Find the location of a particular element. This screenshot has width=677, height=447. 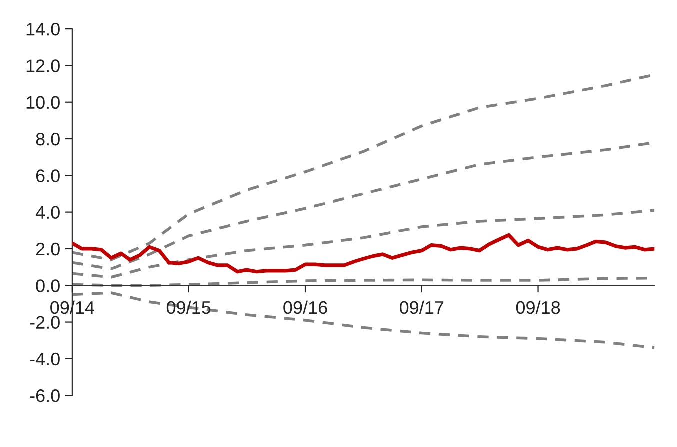

x-tick-label: 09/17 is located at coordinates (422, 307).